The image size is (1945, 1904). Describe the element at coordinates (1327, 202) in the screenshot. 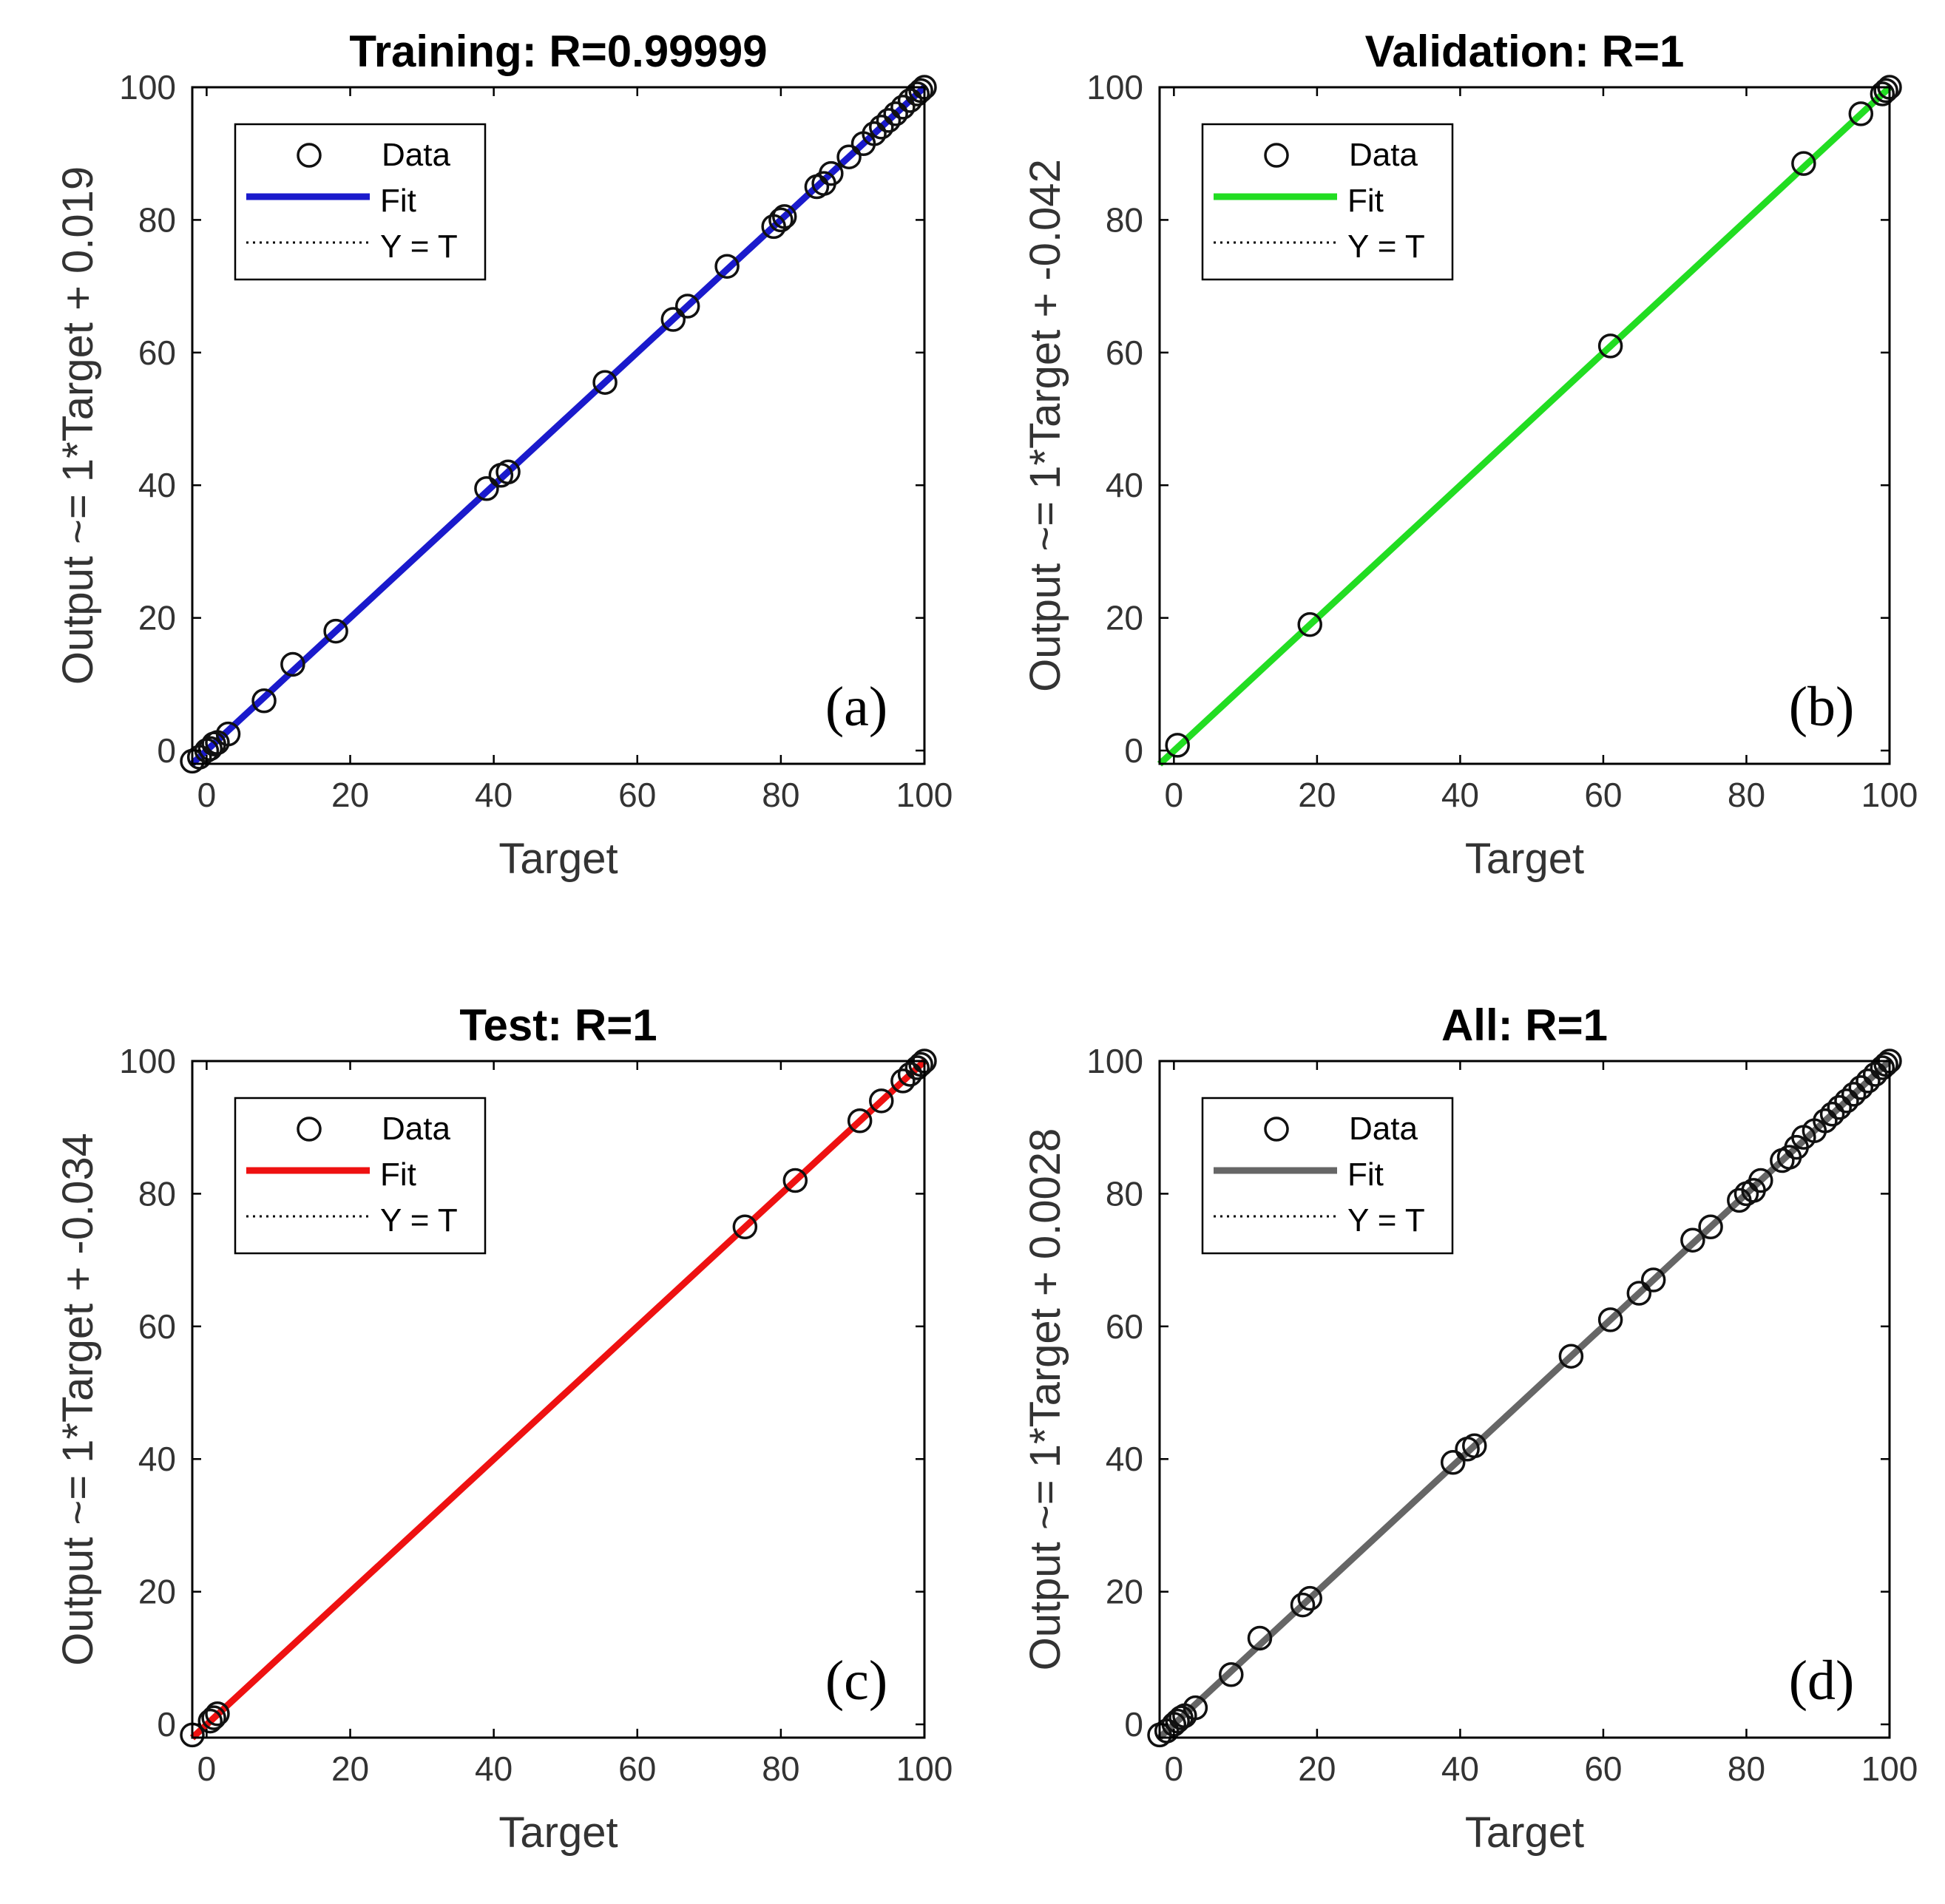

I see `legend: Data Fit Y = T` at that location.